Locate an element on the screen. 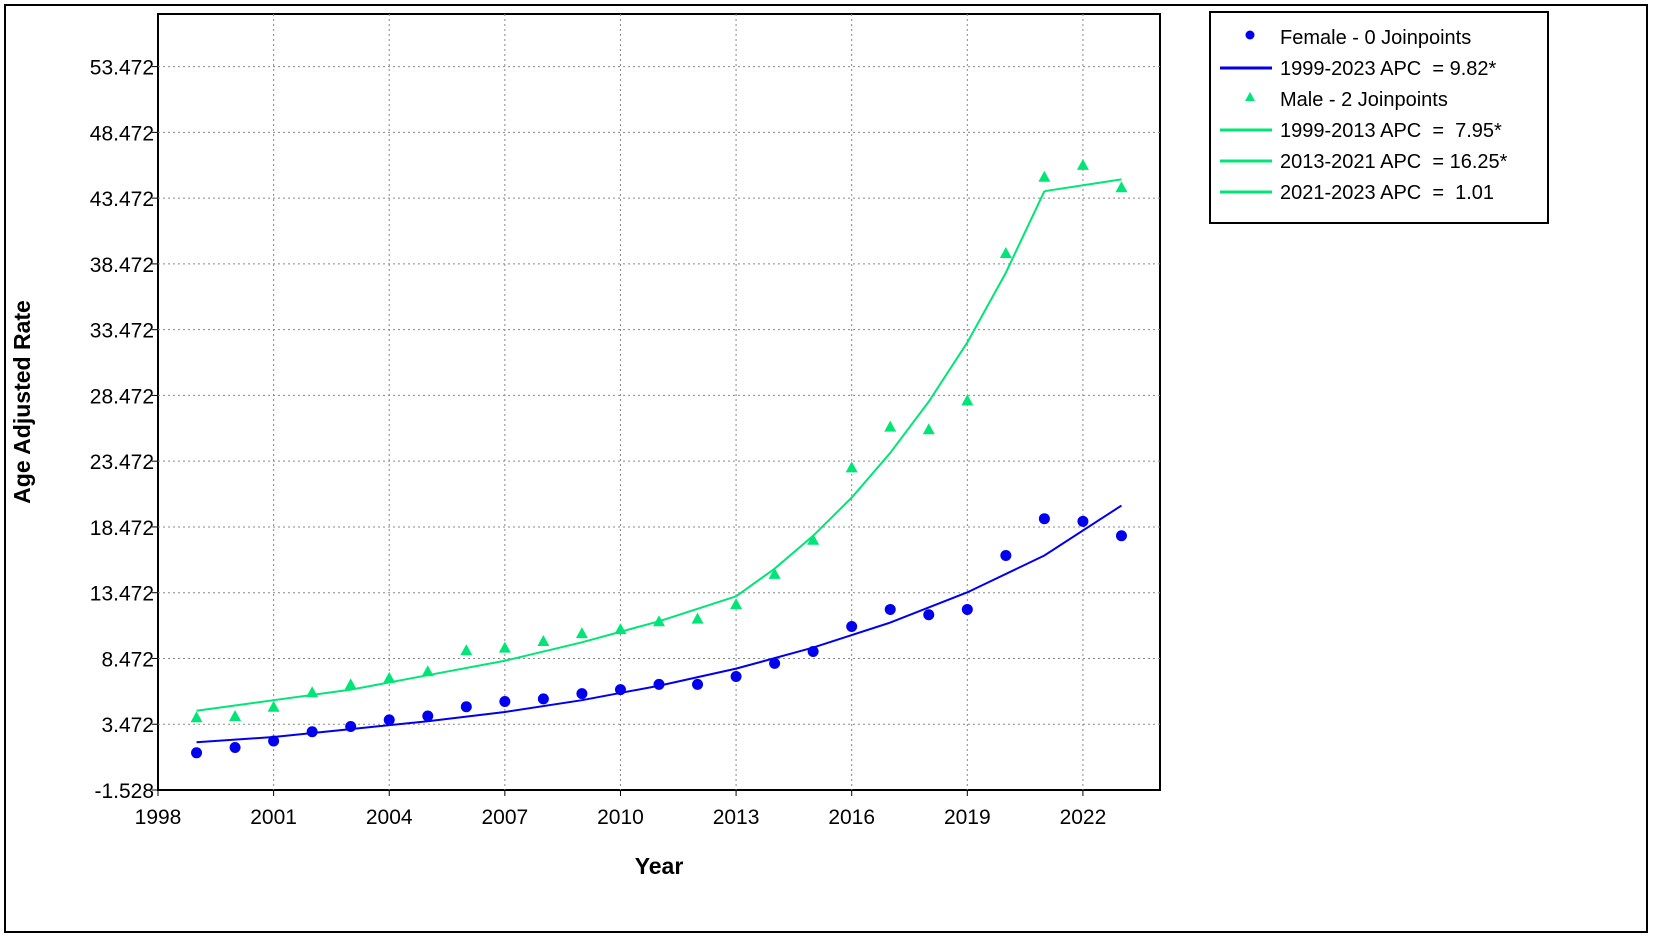 This screenshot has width=1654, height=940. x-tick-label: 2010 is located at coordinates (620, 817).